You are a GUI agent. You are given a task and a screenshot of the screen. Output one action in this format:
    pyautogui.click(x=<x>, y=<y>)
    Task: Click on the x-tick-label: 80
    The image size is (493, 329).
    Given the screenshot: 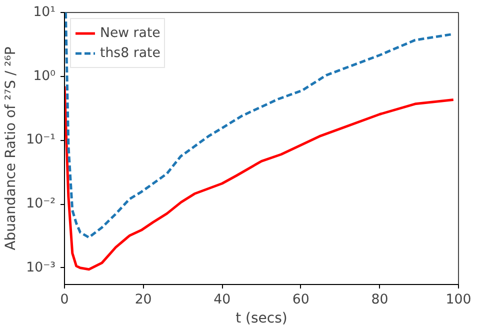 What is the action you would take?
    pyautogui.click(x=379, y=300)
    